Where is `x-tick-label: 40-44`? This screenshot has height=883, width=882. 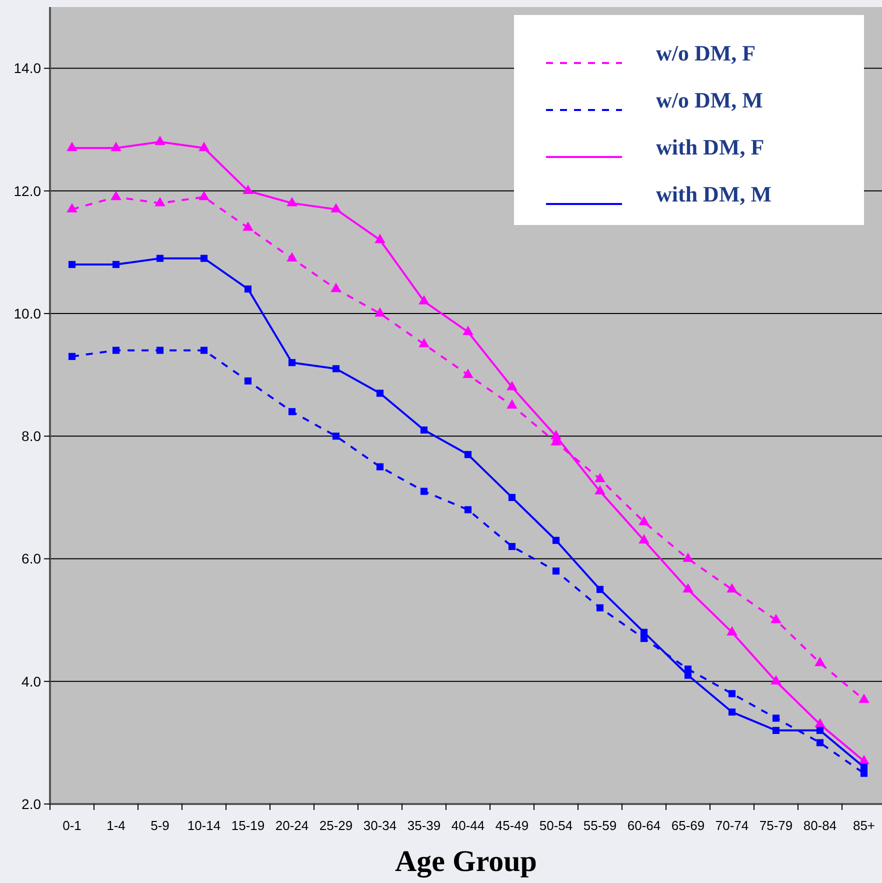 x-tick-label: 40-44 is located at coordinates (468, 825).